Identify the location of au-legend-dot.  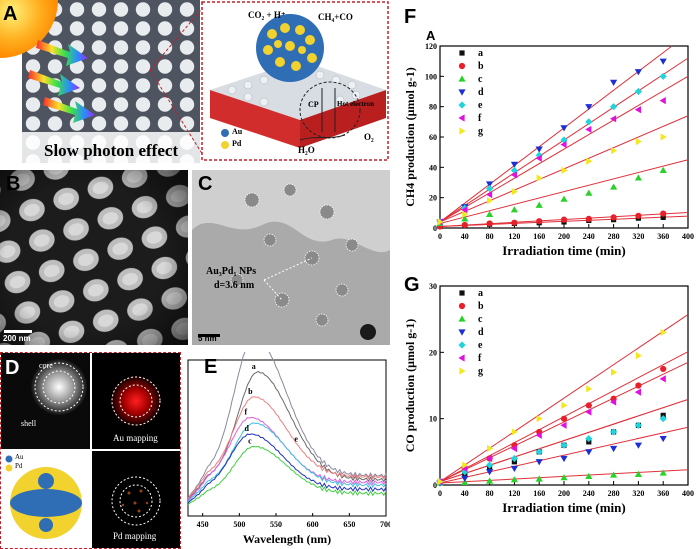
(225, 133).